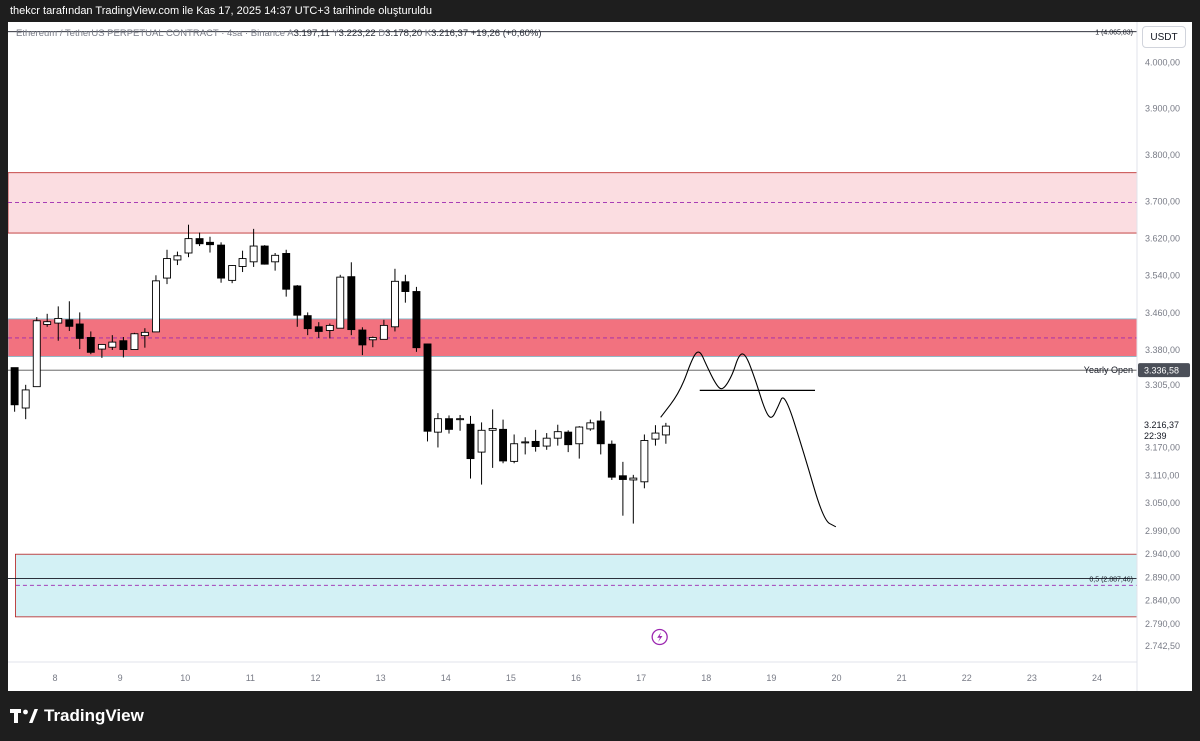 The image size is (1200, 741). Describe the element at coordinates (404, 33) in the screenshot. I see `low-value: 3.178,20` at that location.